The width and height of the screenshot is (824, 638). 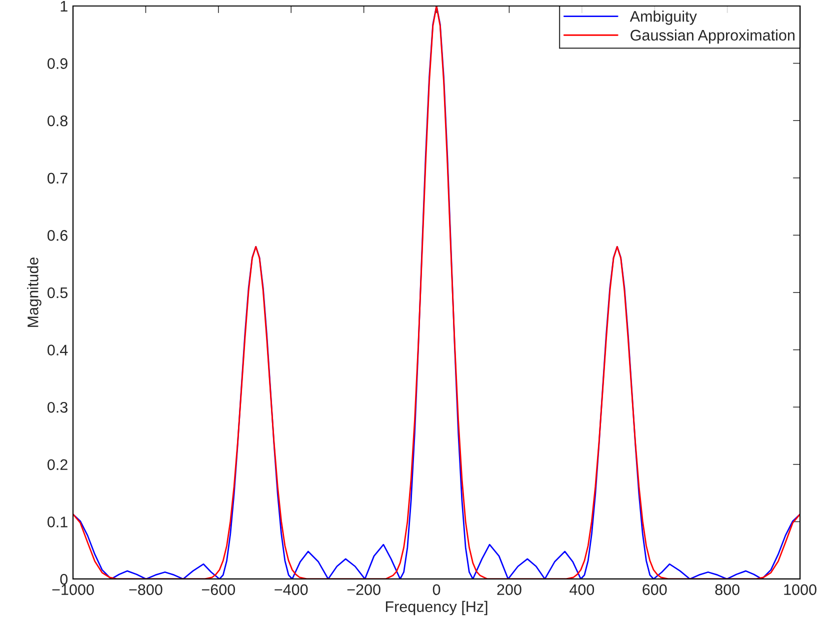 I want to click on x-tick-label: −600, so click(x=219, y=590).